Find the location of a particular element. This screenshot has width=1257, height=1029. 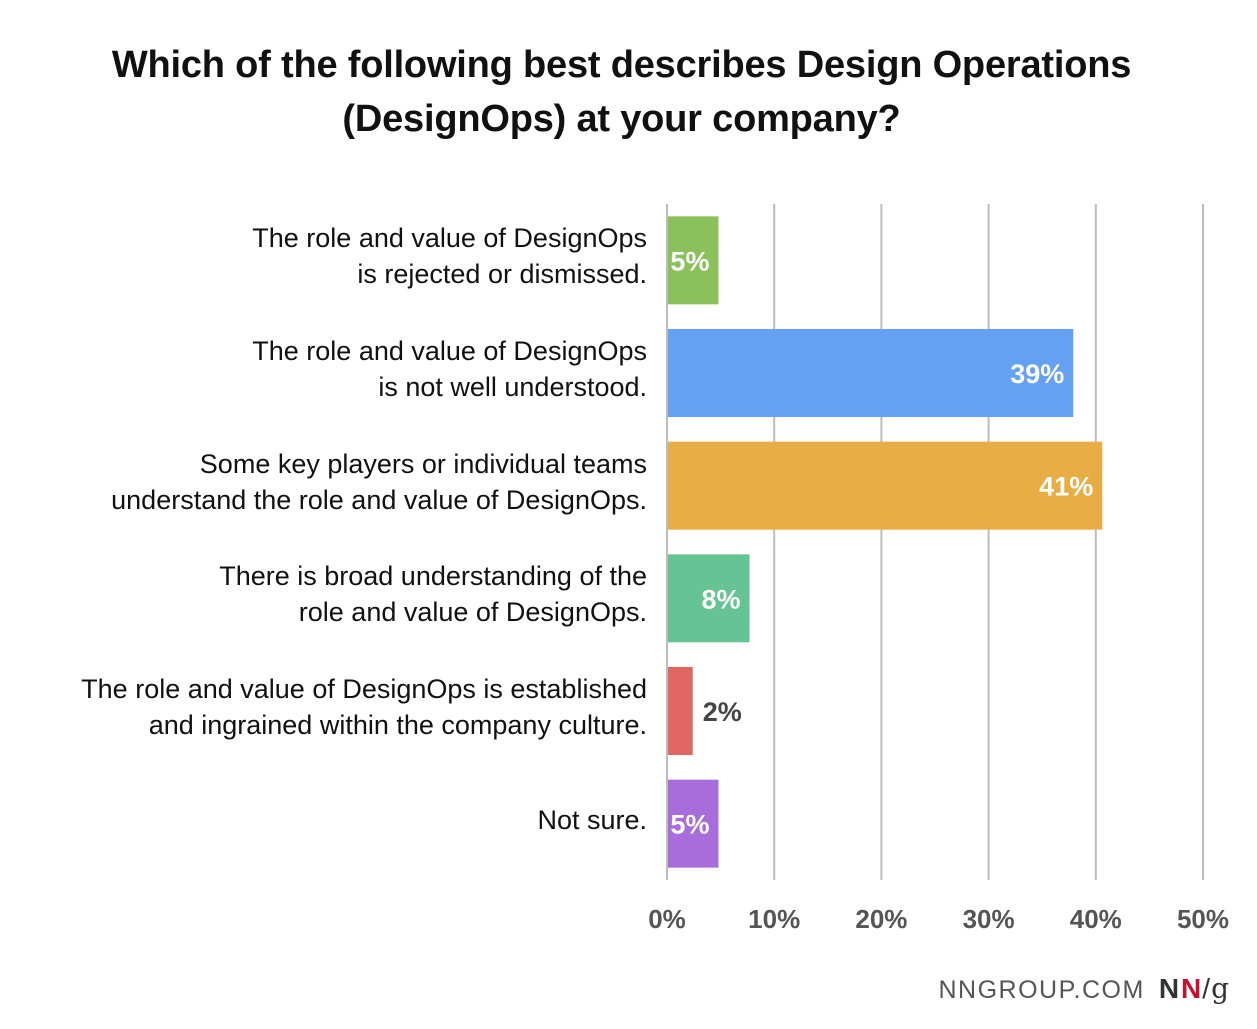

x-tick-label: 50% is located at coordinates (1203, 919).